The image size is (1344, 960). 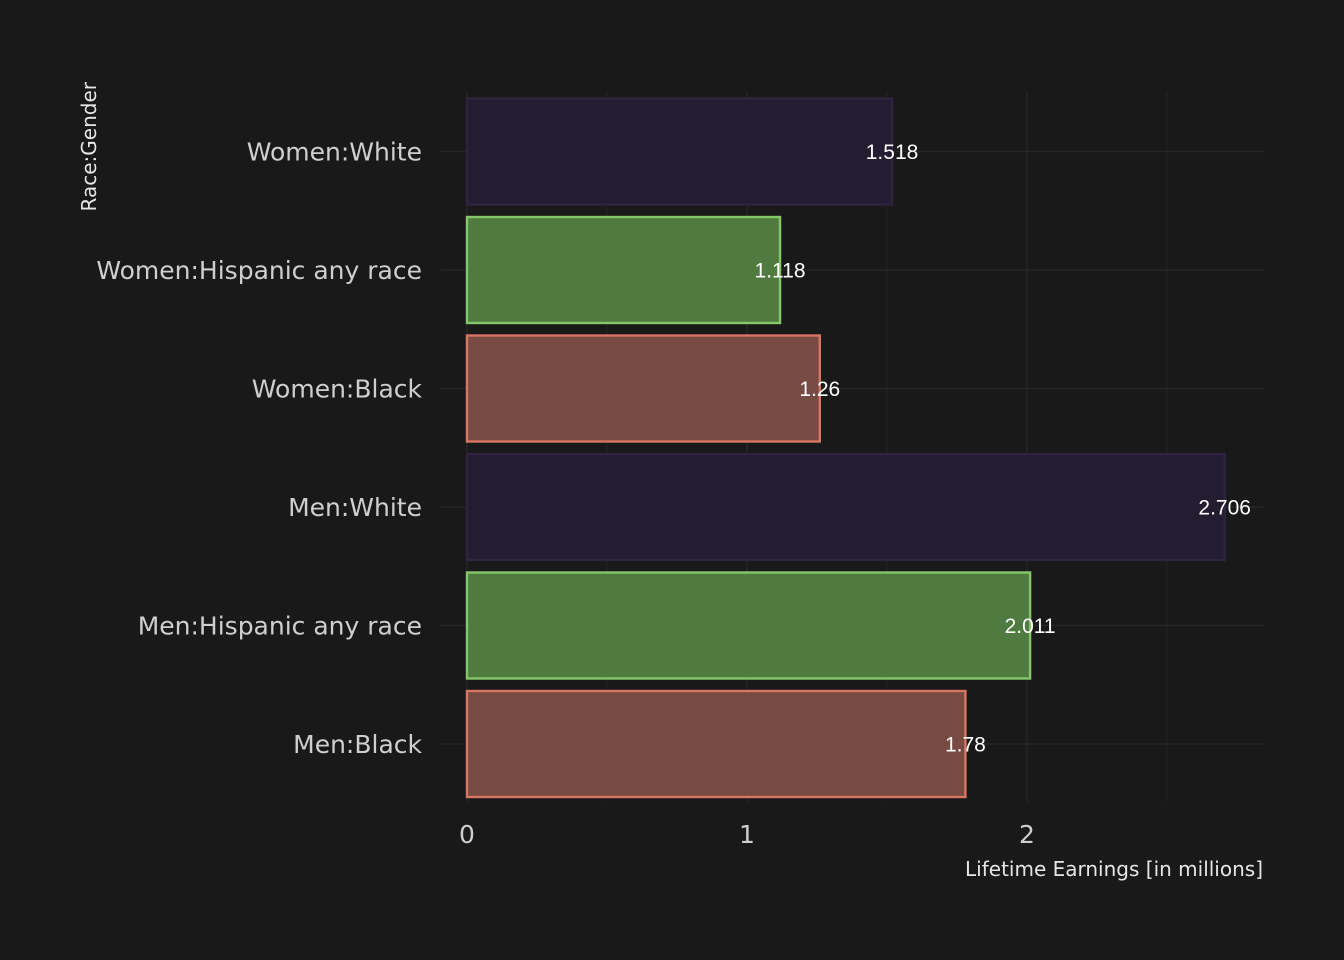 I want to click on category-label: Men:White, so click(x=355, y=507).